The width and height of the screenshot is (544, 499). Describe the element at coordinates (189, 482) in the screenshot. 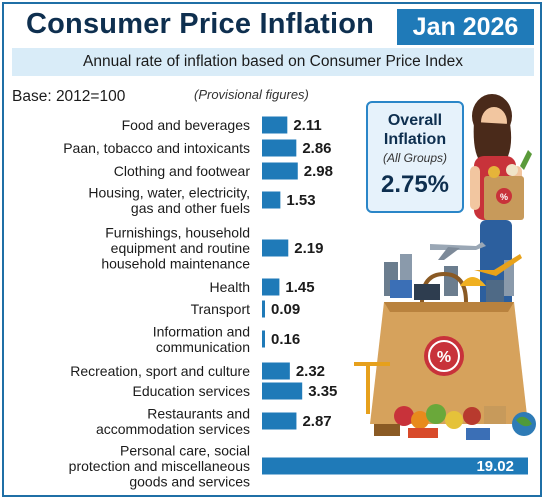

I see `category-label: goods and services` at that location.